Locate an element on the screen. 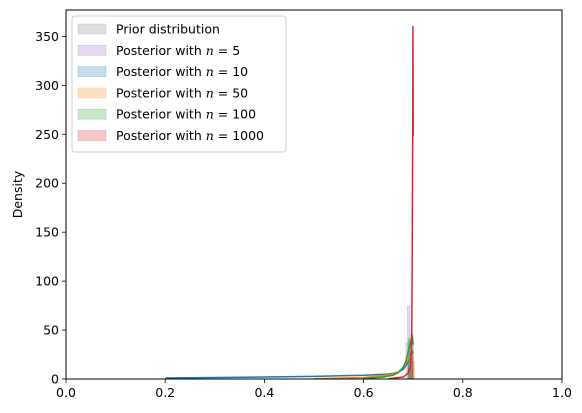 Image resolution: width=582 pixels, height=413 pixels. x-tick-label-5: 1.0 is located at coordinates (562, 392).